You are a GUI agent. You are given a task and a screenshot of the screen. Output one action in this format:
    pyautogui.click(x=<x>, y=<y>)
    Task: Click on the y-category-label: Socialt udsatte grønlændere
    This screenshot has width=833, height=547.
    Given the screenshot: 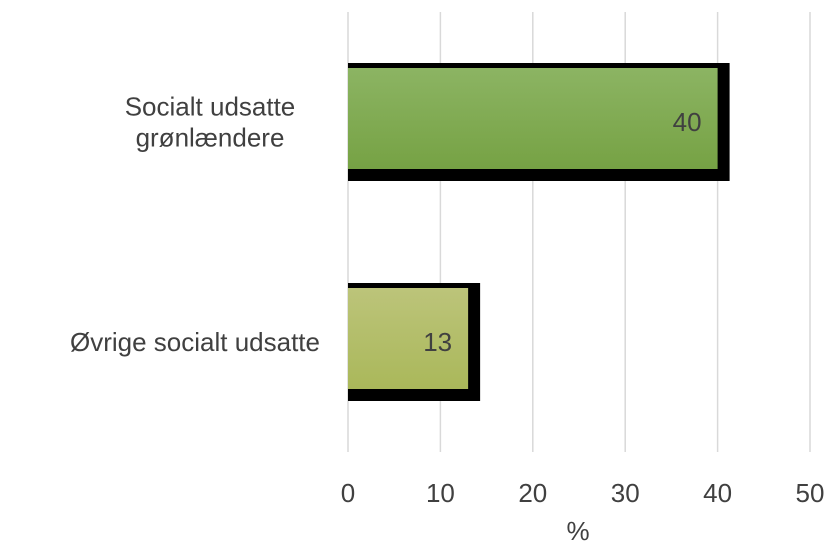 What is the action you would take?
    pyautogui.click(x=210, y=122)
    